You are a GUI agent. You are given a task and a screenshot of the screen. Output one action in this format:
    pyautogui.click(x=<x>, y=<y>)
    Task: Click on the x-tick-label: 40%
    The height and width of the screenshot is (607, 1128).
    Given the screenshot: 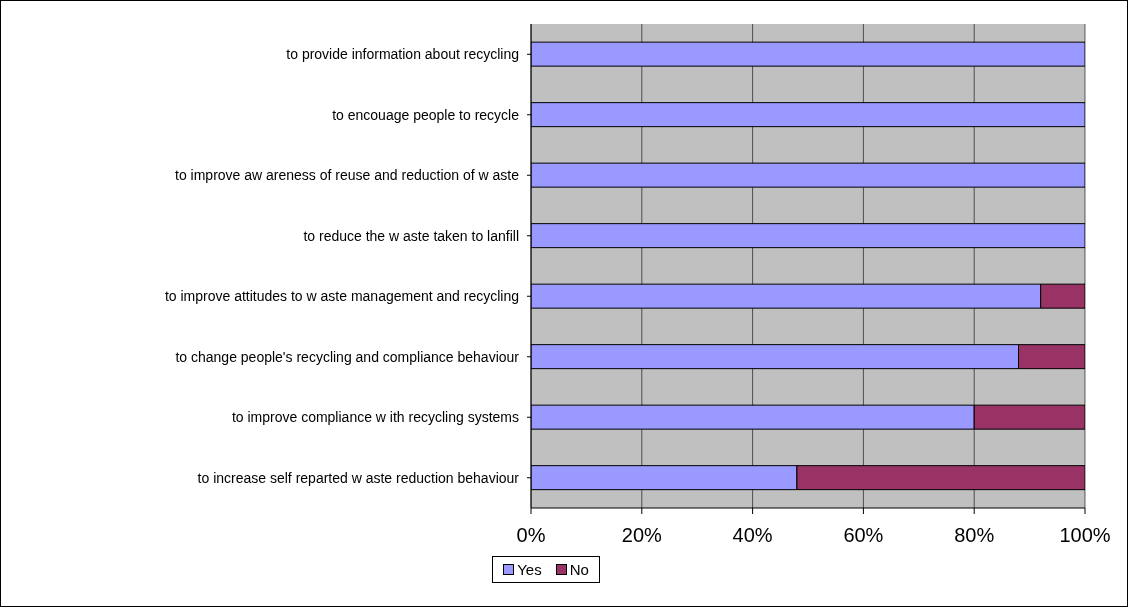 What is the action you would take?
    pyautogui.click(x=752, y=535)
    